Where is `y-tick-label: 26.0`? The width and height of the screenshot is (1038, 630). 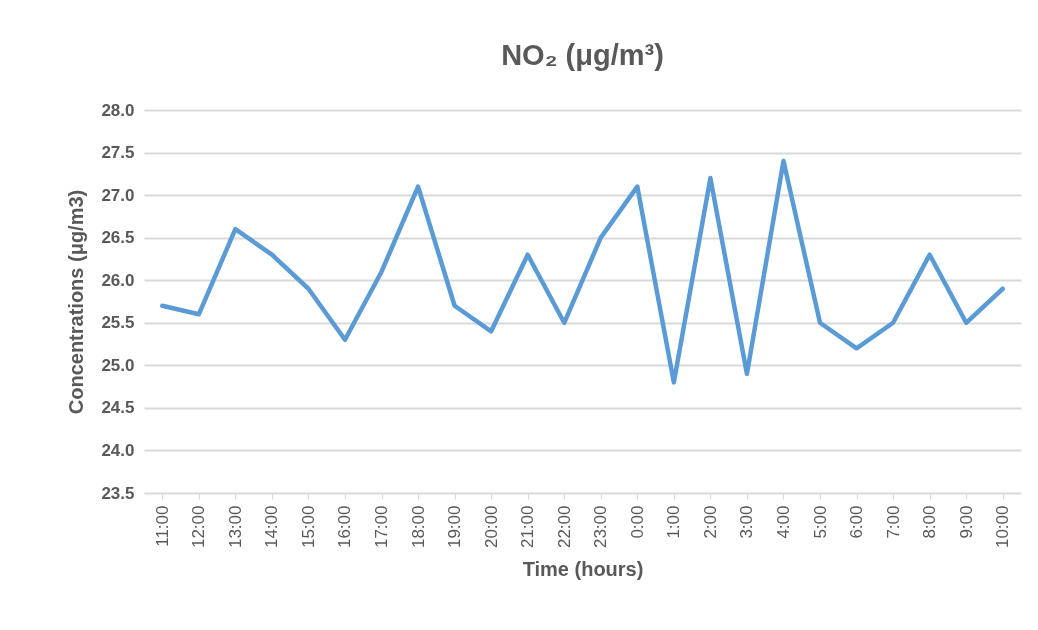 y-tick-label: 26.0 is located at coordinates (118, 280).